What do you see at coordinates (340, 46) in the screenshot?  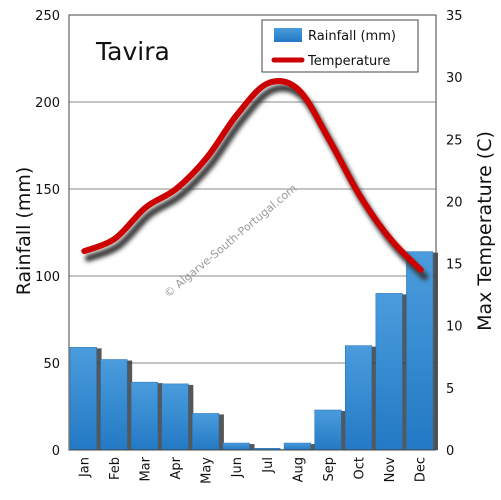 I see `legend: Rainfall (mm) Temperature` at bounding box center [340, 46].